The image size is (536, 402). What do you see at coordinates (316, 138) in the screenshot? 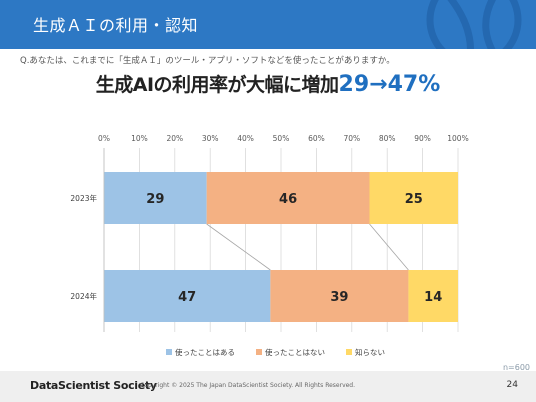
I see `x-tick-label: 60%` at bounding box center [316, 138].